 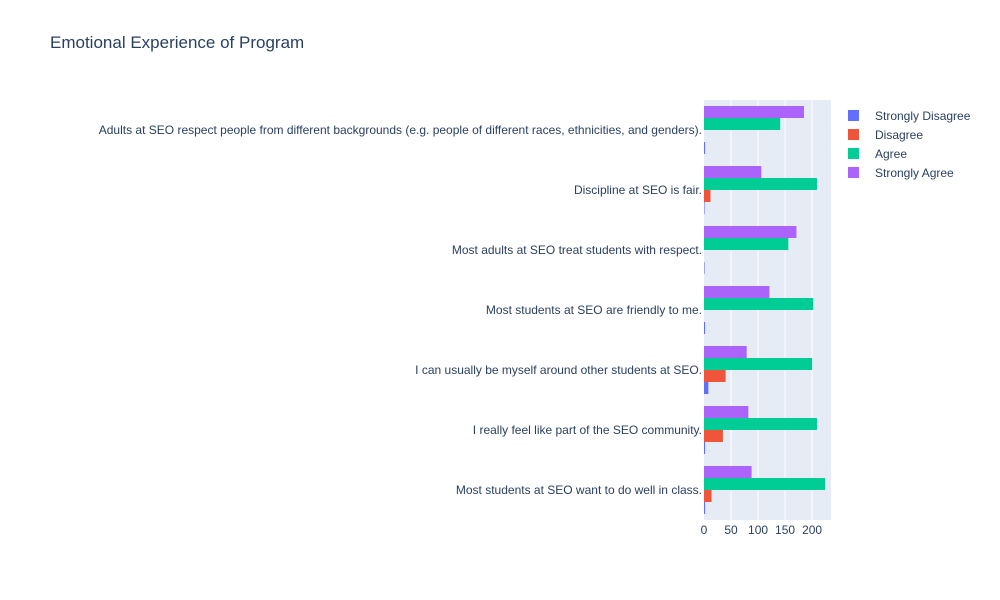 I want to click on y-tick-label: Discipline at SEO is fair., so click(x=638, y=190).